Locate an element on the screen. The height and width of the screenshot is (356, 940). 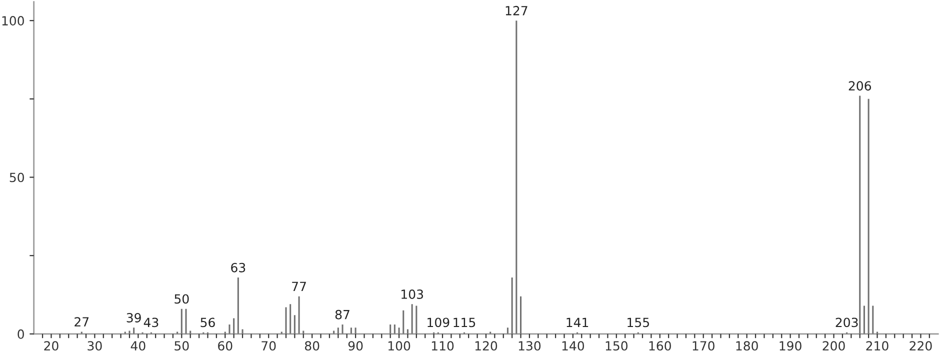
x-tick-label: 50 is located at coordinates (181, 346).